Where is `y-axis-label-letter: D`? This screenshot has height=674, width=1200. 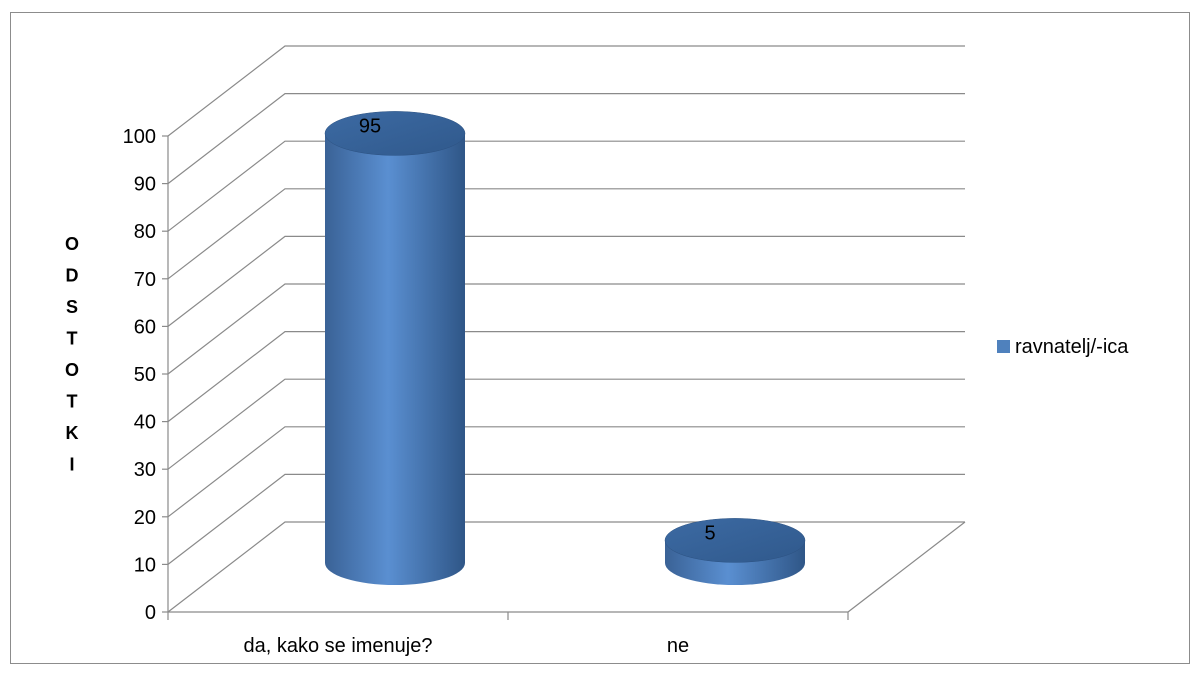 y-axis-label-letter: D is located at coordinates (72, 276).